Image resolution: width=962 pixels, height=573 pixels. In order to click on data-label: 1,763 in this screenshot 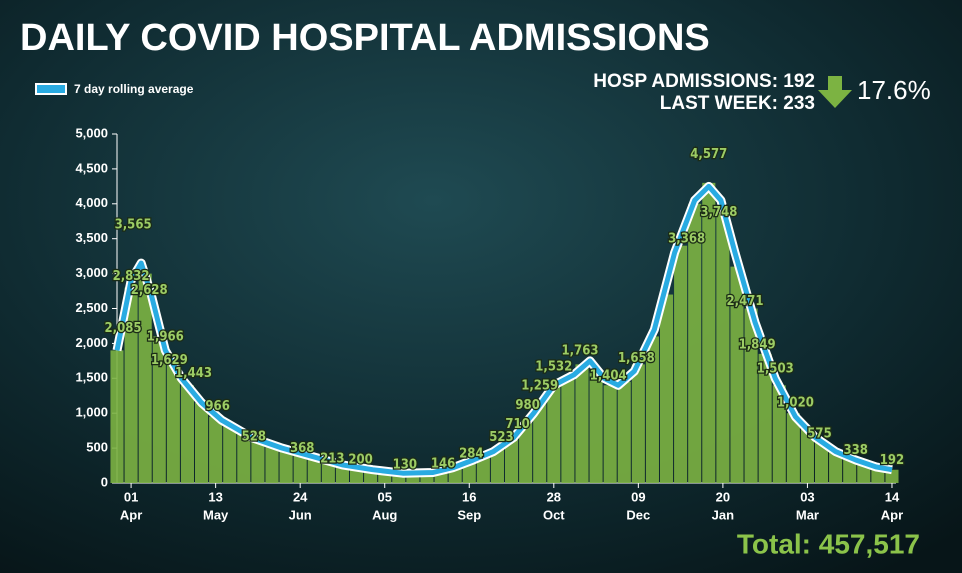, I will do `click(579, 350)`.